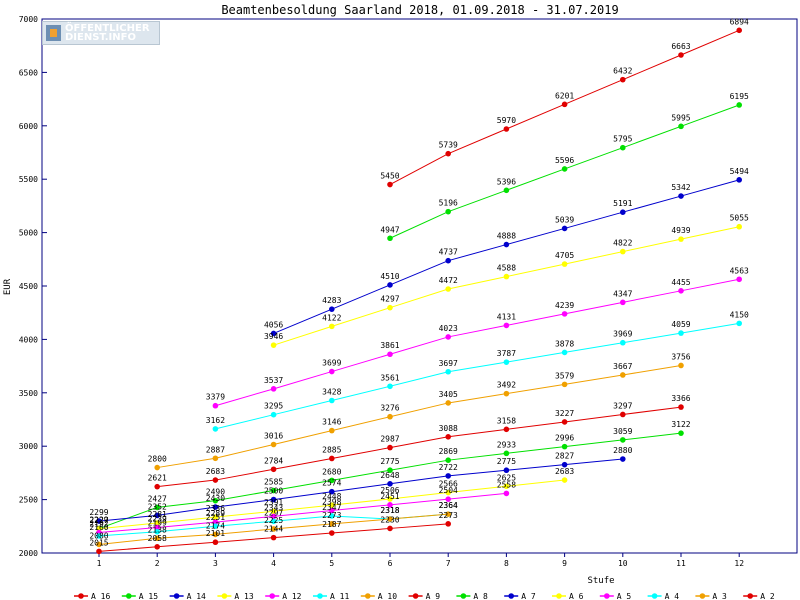 The height and width of the screenshot is (600, 800). What do you see at coordinates (622, 450) in the screenshot?
I see `data-label: 2880` at bounding box center [622, 450].